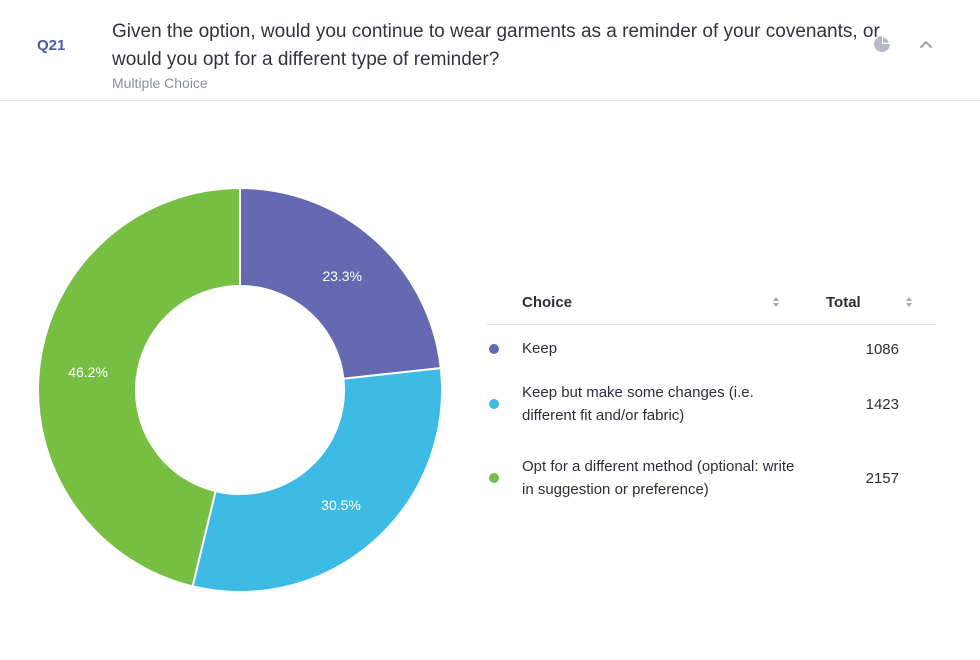 This screenshot has width=980, height=660. Describe the element at coordinates (882, 44) in the screenshot. I see `pie-chart-icon` at that location.